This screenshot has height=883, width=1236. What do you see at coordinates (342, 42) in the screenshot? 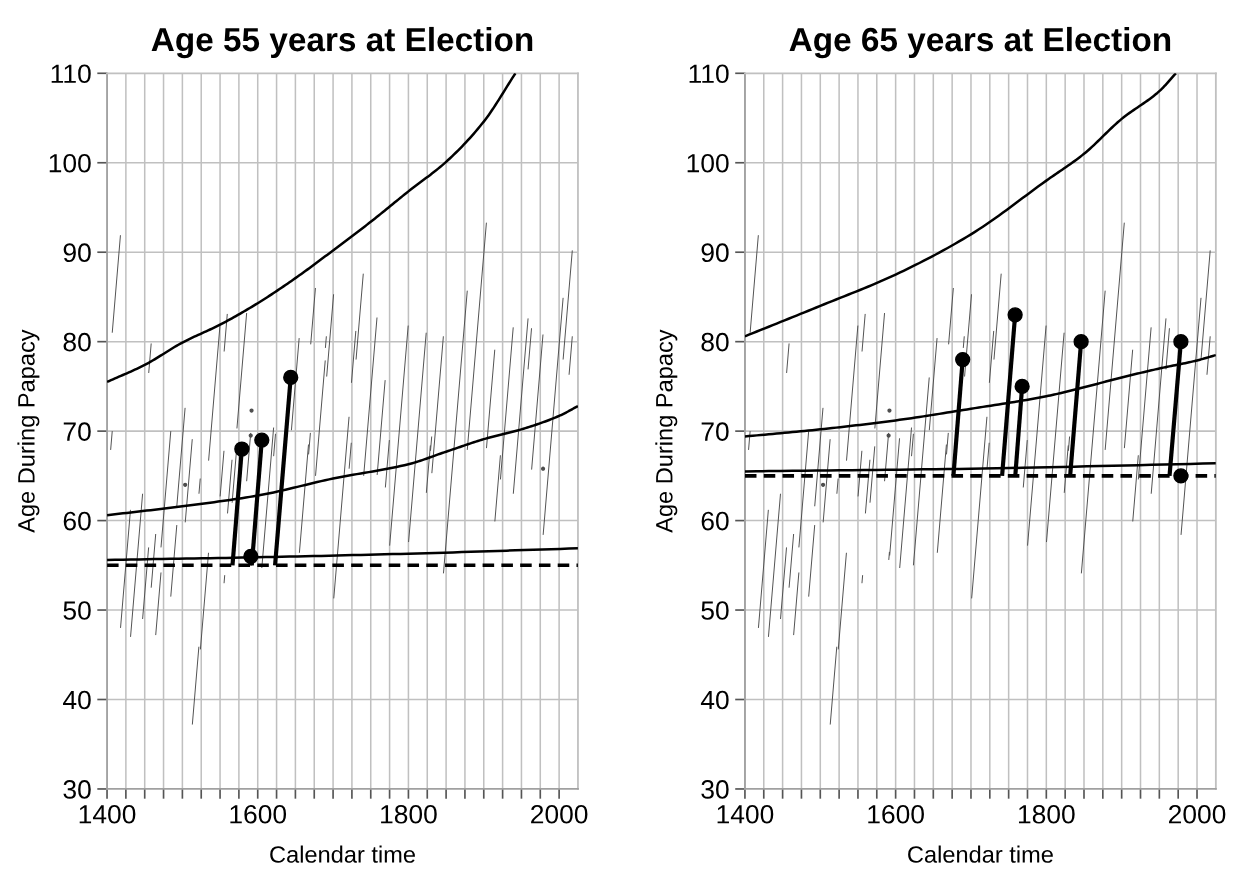
I see `chart-title: Age 55 years at Election` at bounding box center [342, 42].